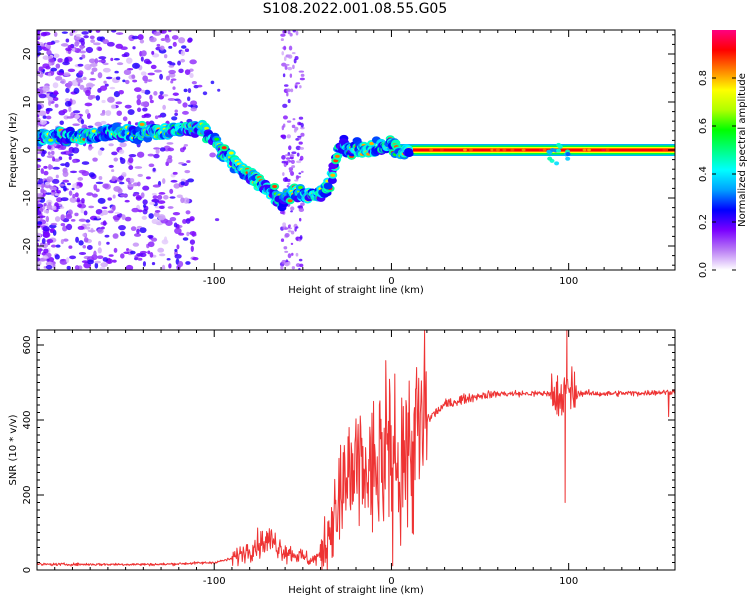  I want to click on spectrogram-y-tick-label: -20, so click(27, 246).